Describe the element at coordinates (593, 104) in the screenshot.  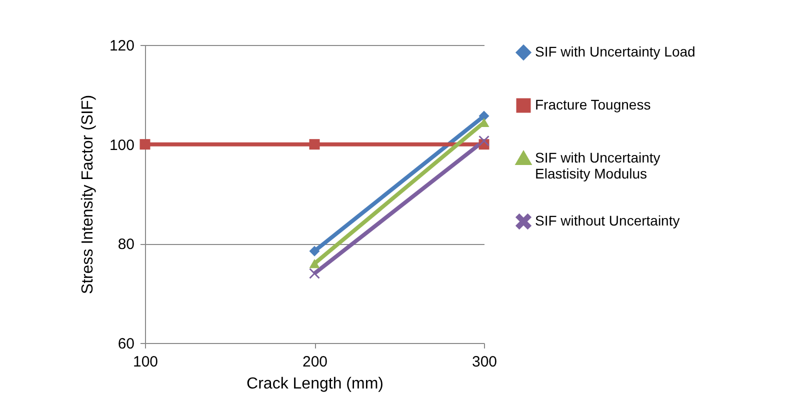
I see `legend-label: Fracture Tougness` at that location.